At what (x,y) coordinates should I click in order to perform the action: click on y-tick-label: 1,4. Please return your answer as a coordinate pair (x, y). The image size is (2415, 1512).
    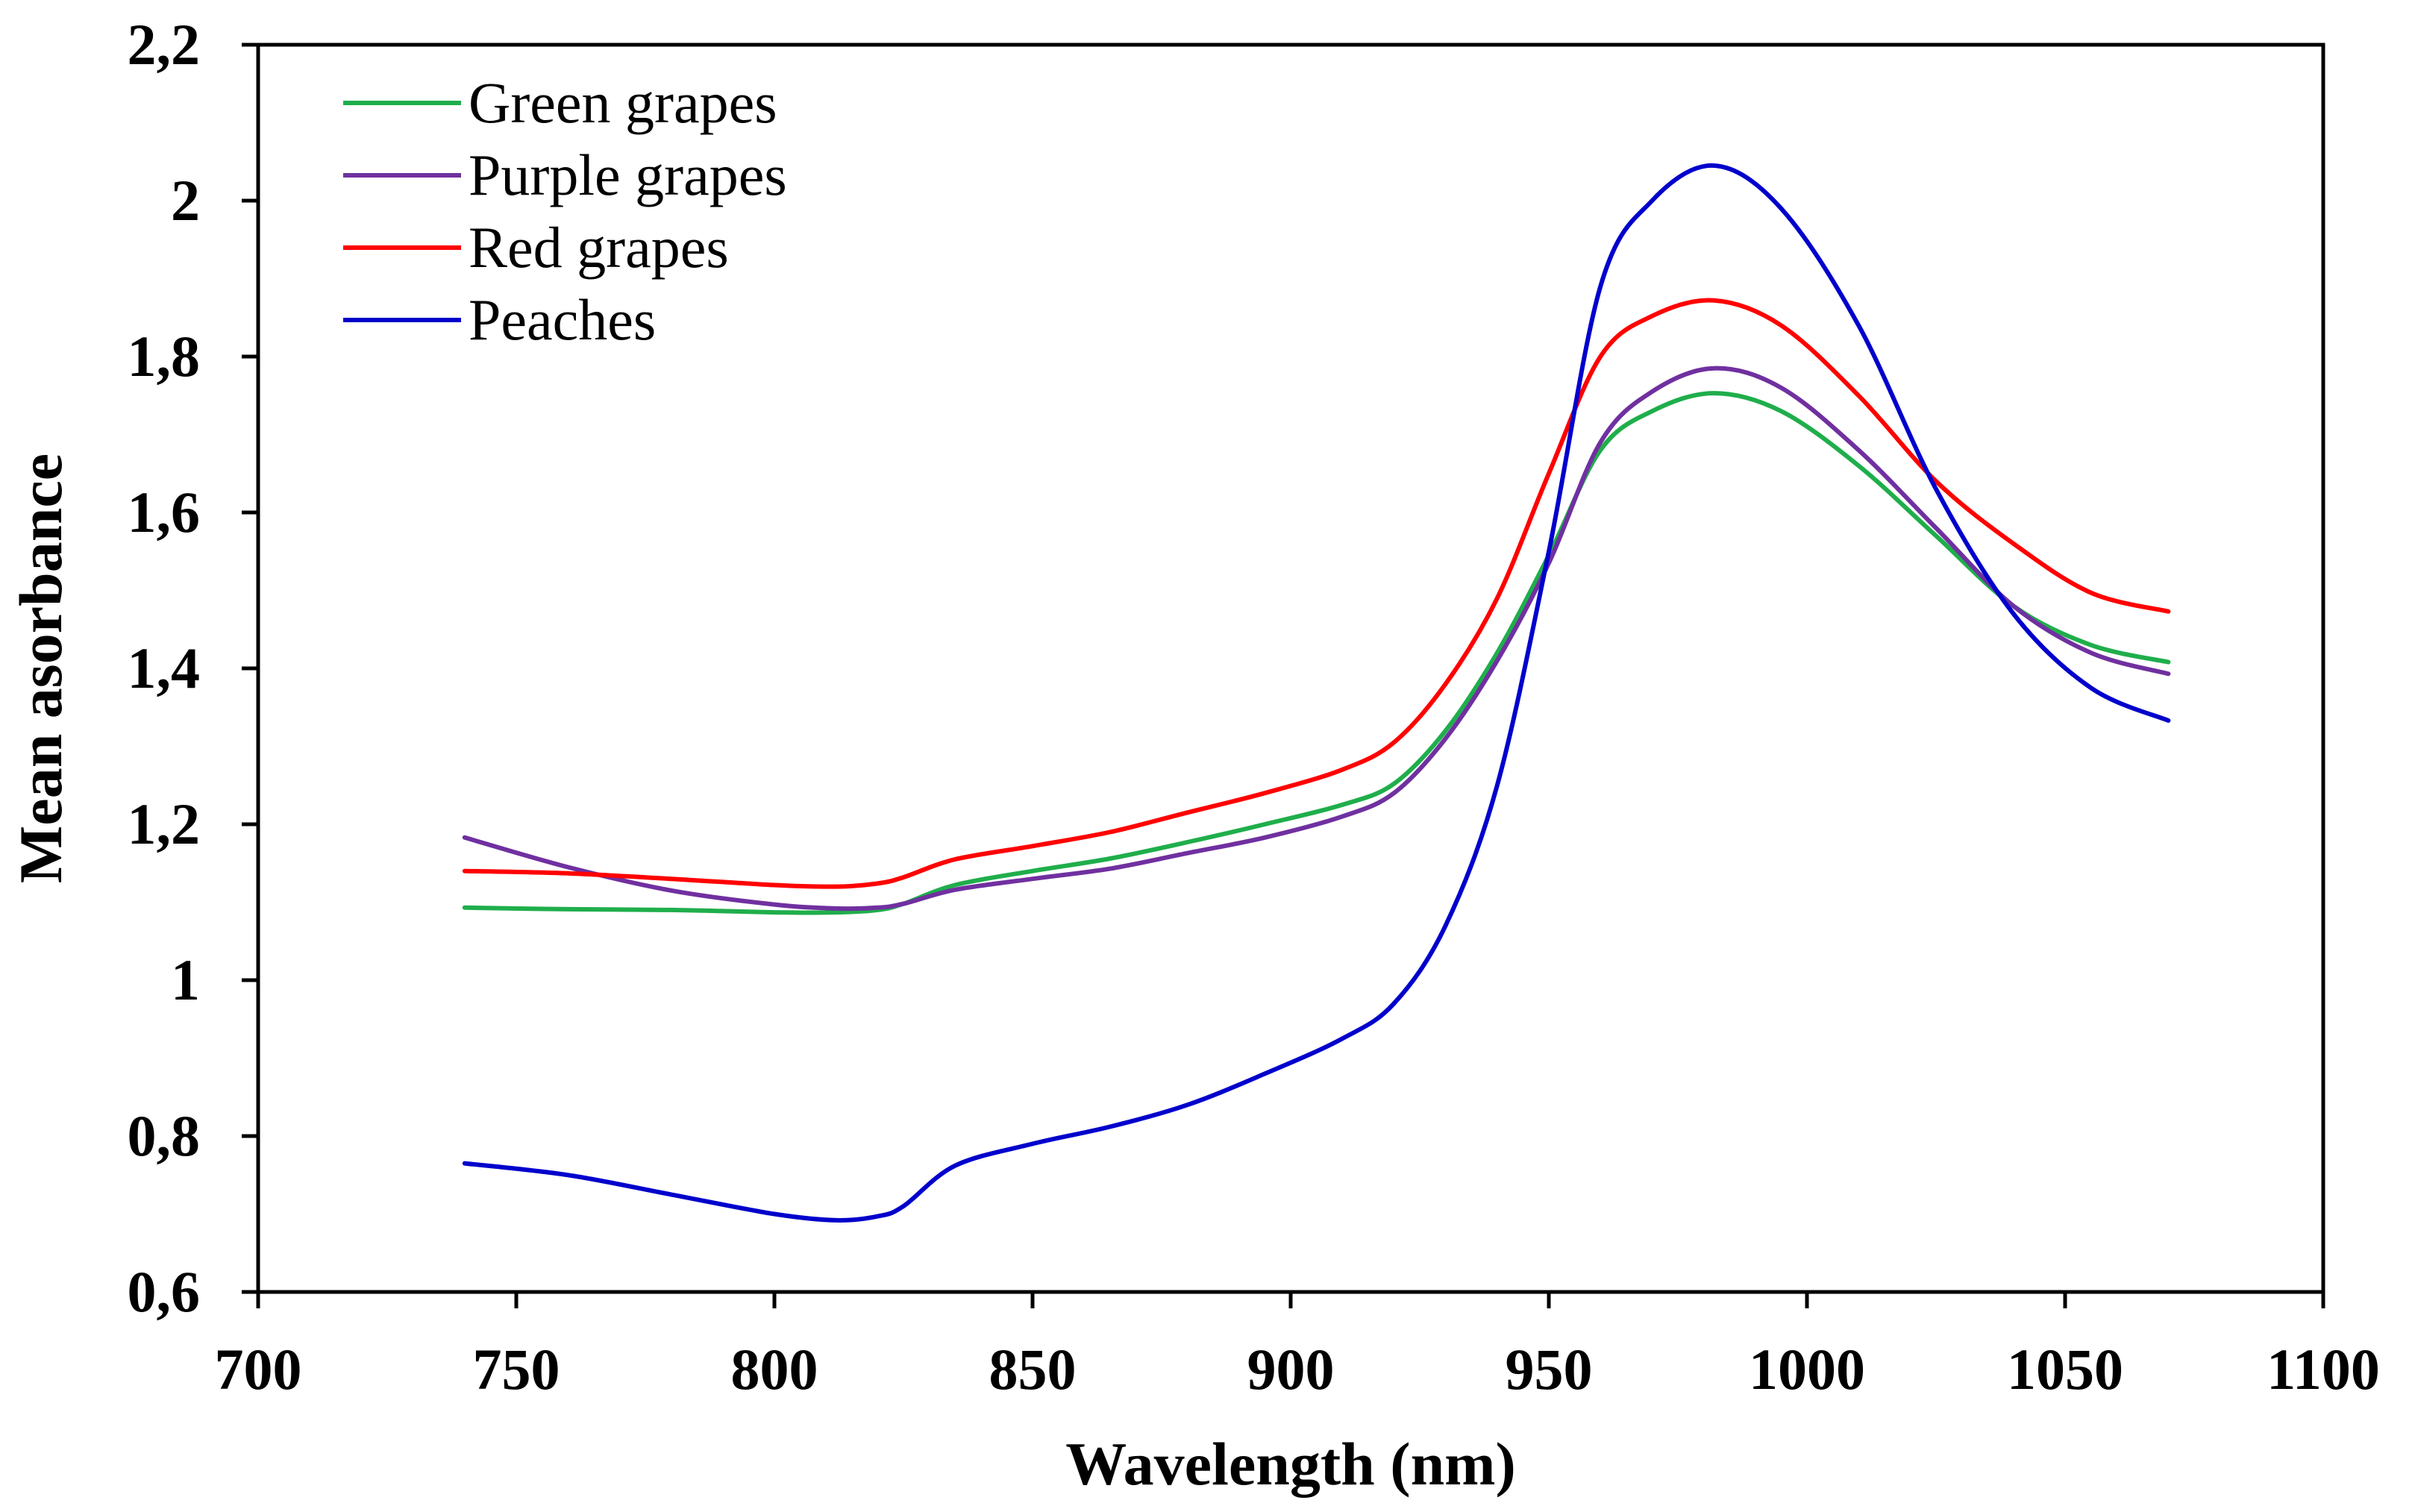
    Looking at the image, I should click on (164, 668).